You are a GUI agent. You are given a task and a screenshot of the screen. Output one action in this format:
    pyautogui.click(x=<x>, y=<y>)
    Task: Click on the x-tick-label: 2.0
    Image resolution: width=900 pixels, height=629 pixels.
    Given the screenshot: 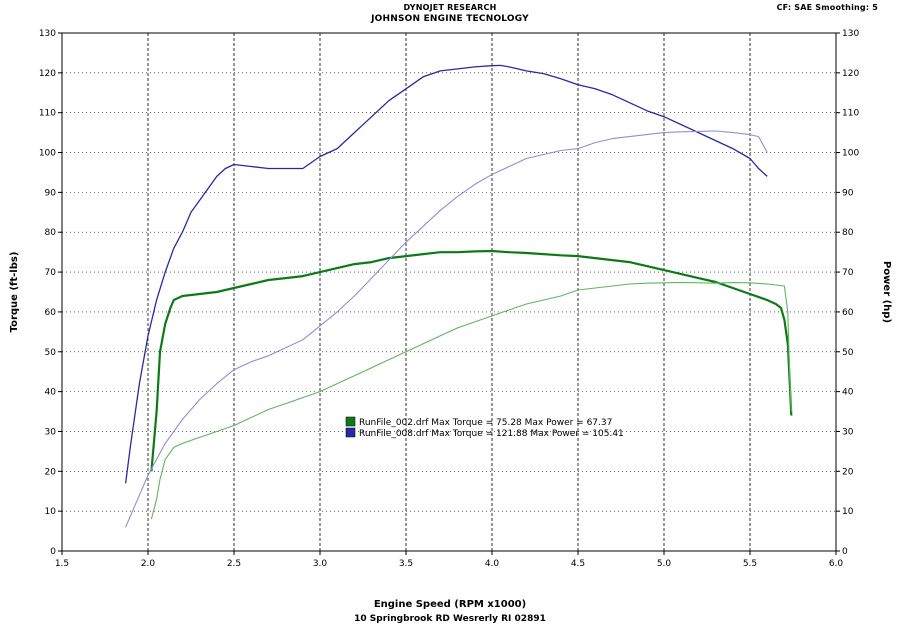 What is the action you would take?
    pyautogui.click(x=148, y=564)
    